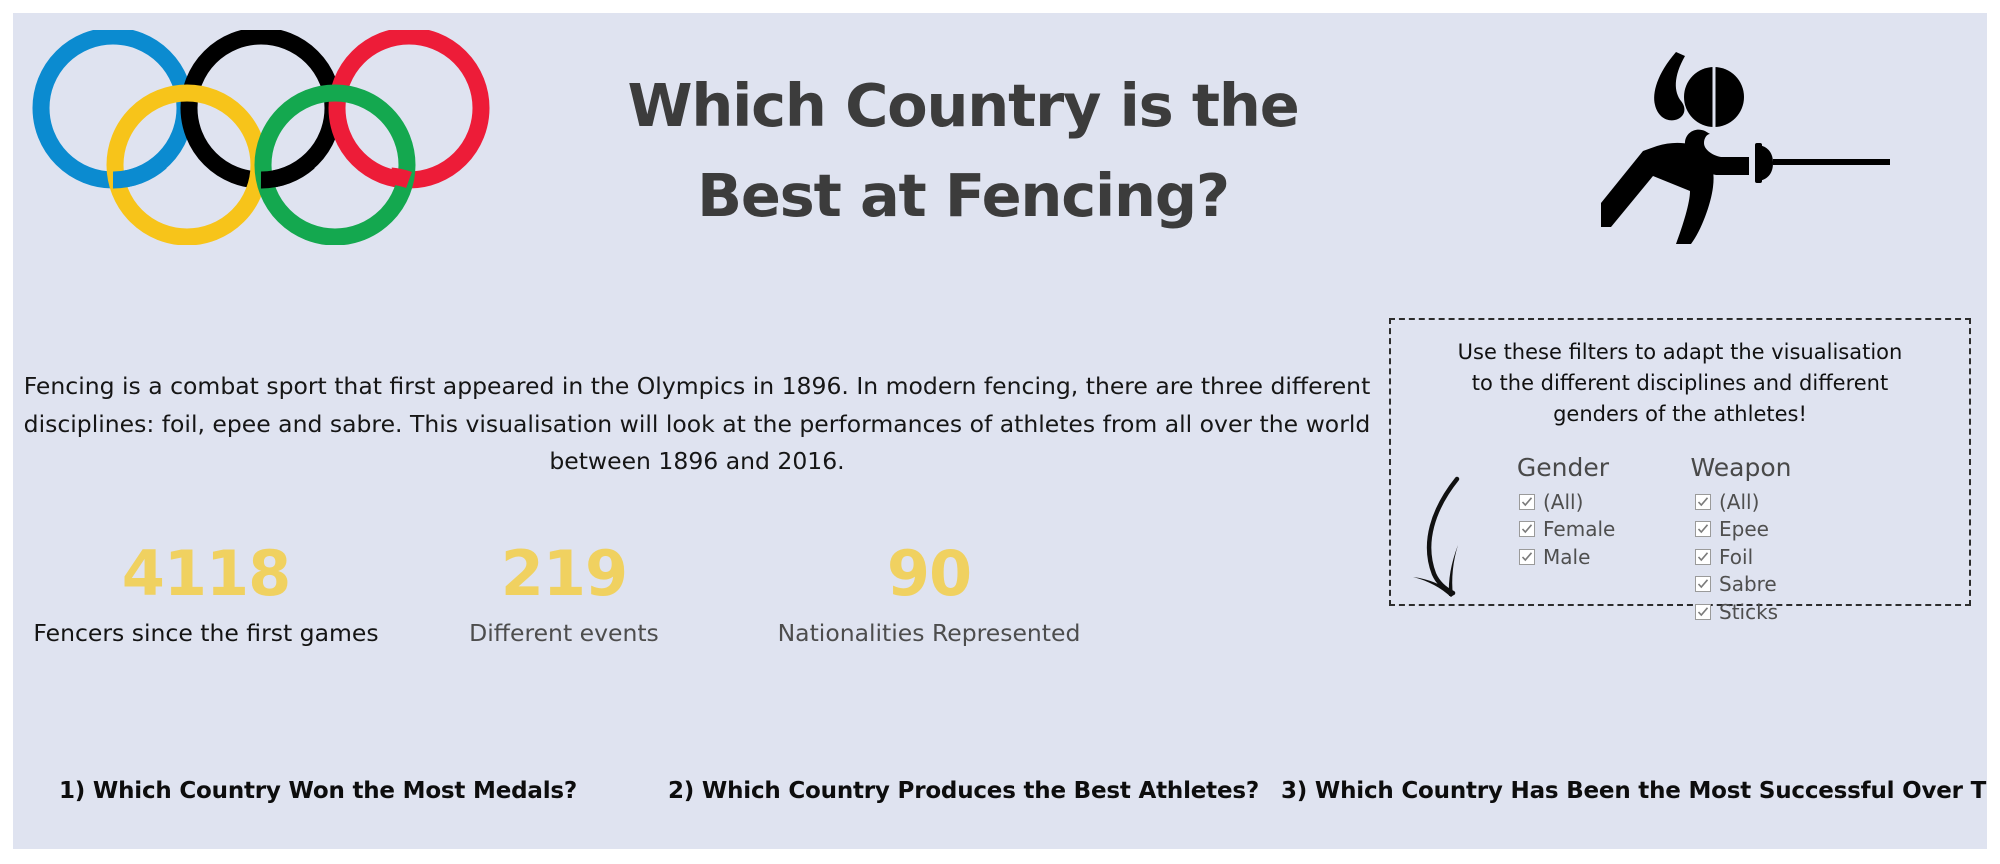  I want to click on filter-weapon-option-all: (All), so click(1746, 502).